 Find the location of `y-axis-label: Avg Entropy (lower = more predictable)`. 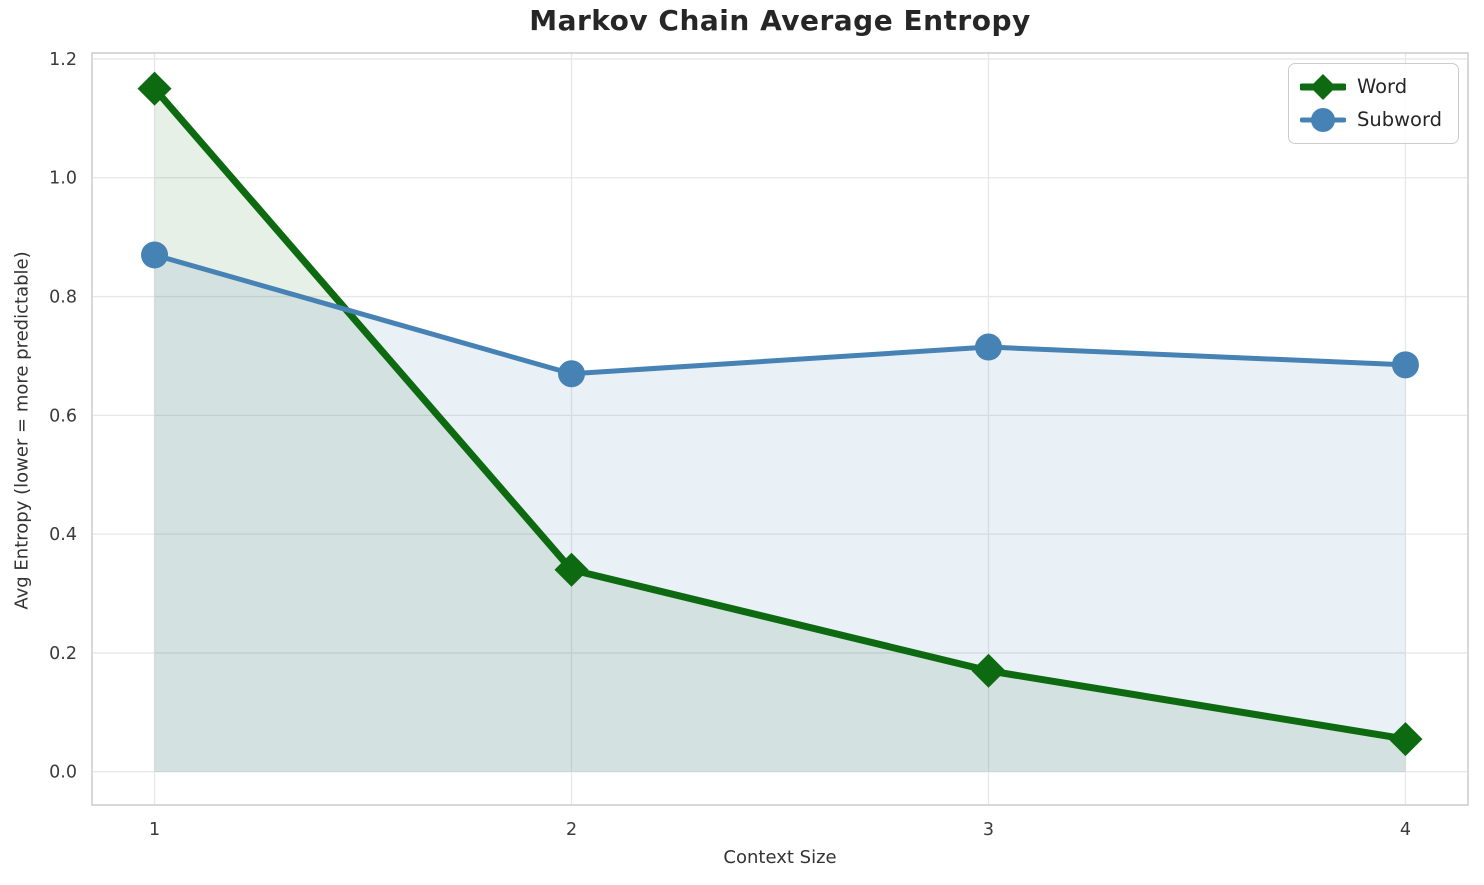

y-axis-label: Avg Entropy (lower = more predictable) is located at coordinates (22, 430).